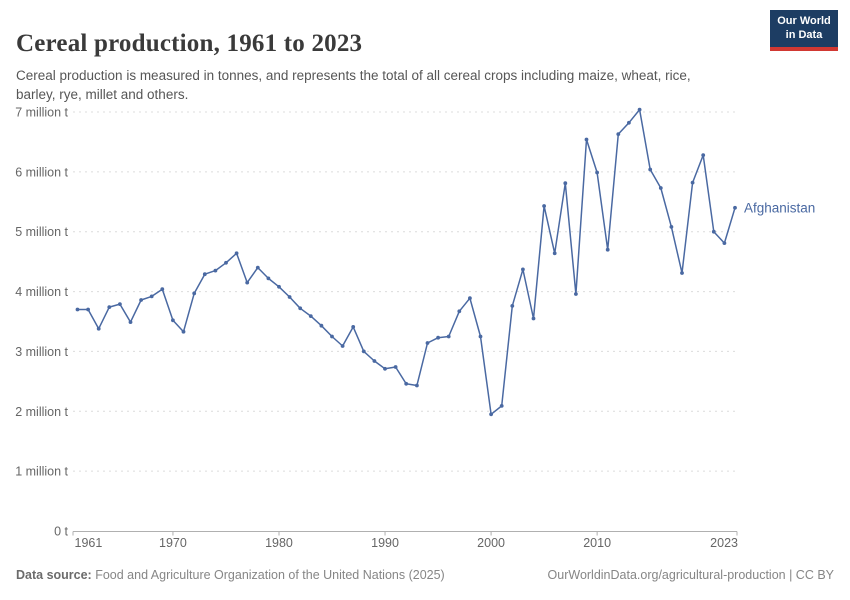 Image resolution: width=850 pixels, height=600 pixels. I want to click on chart-title: Cereal production, 1961 to 2023, so click(189, 43).